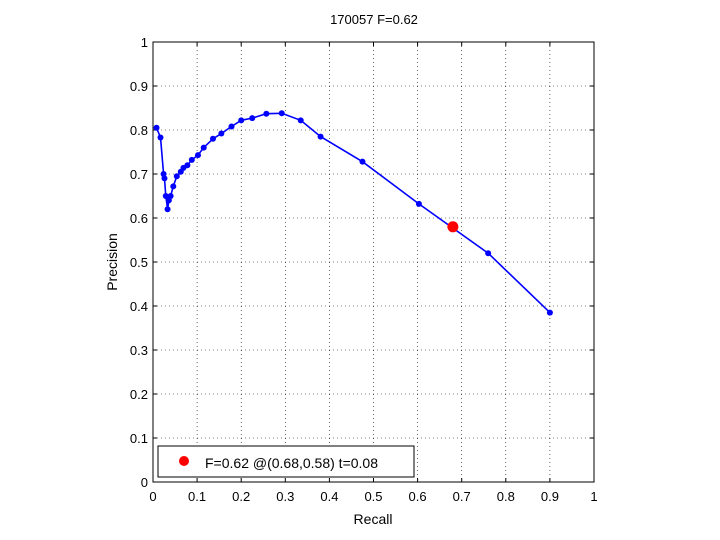 This screenshot has height=540, width=720. Describe the element at coordinates (291, 463) in the screenshot. I see `legend-label: F=0.62 @(0.68,0.58) t=0.08` at that location.